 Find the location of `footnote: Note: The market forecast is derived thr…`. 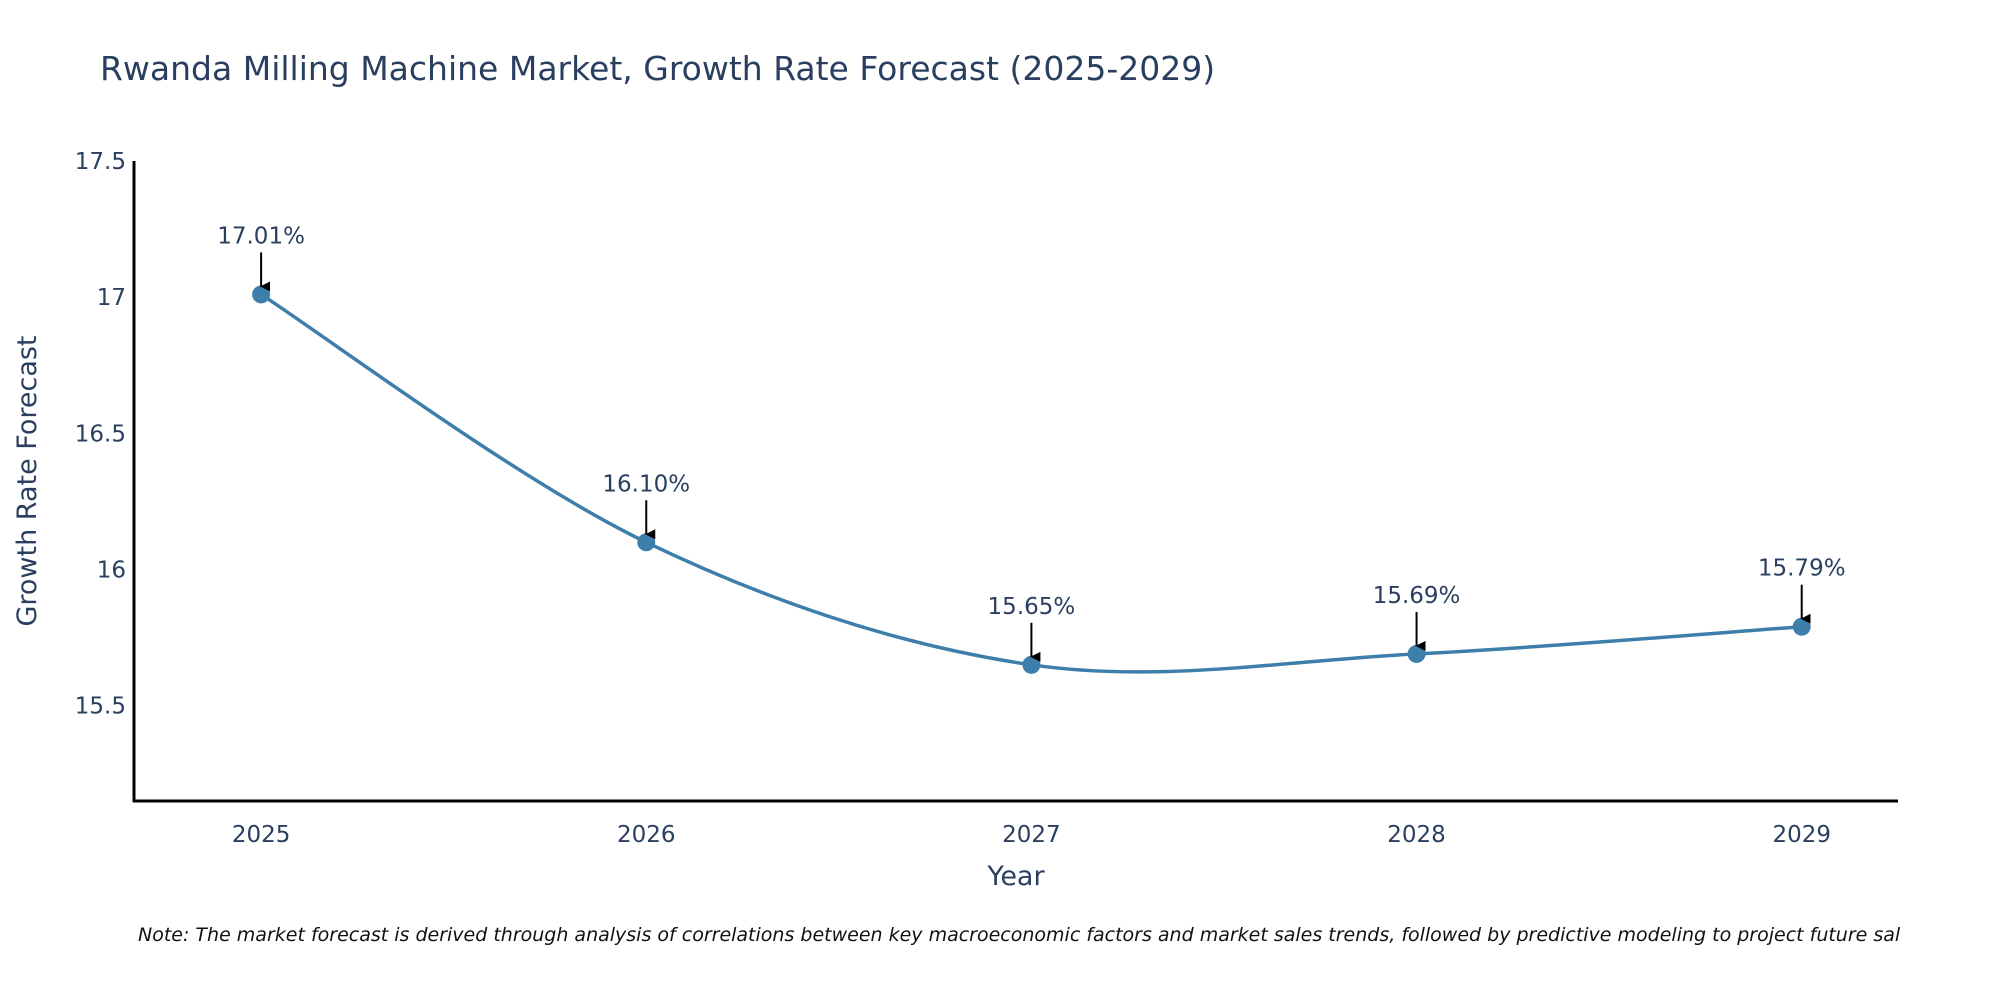

footnote: Note: The market forecast is derived thr… is located at coordinates (1019, 935).